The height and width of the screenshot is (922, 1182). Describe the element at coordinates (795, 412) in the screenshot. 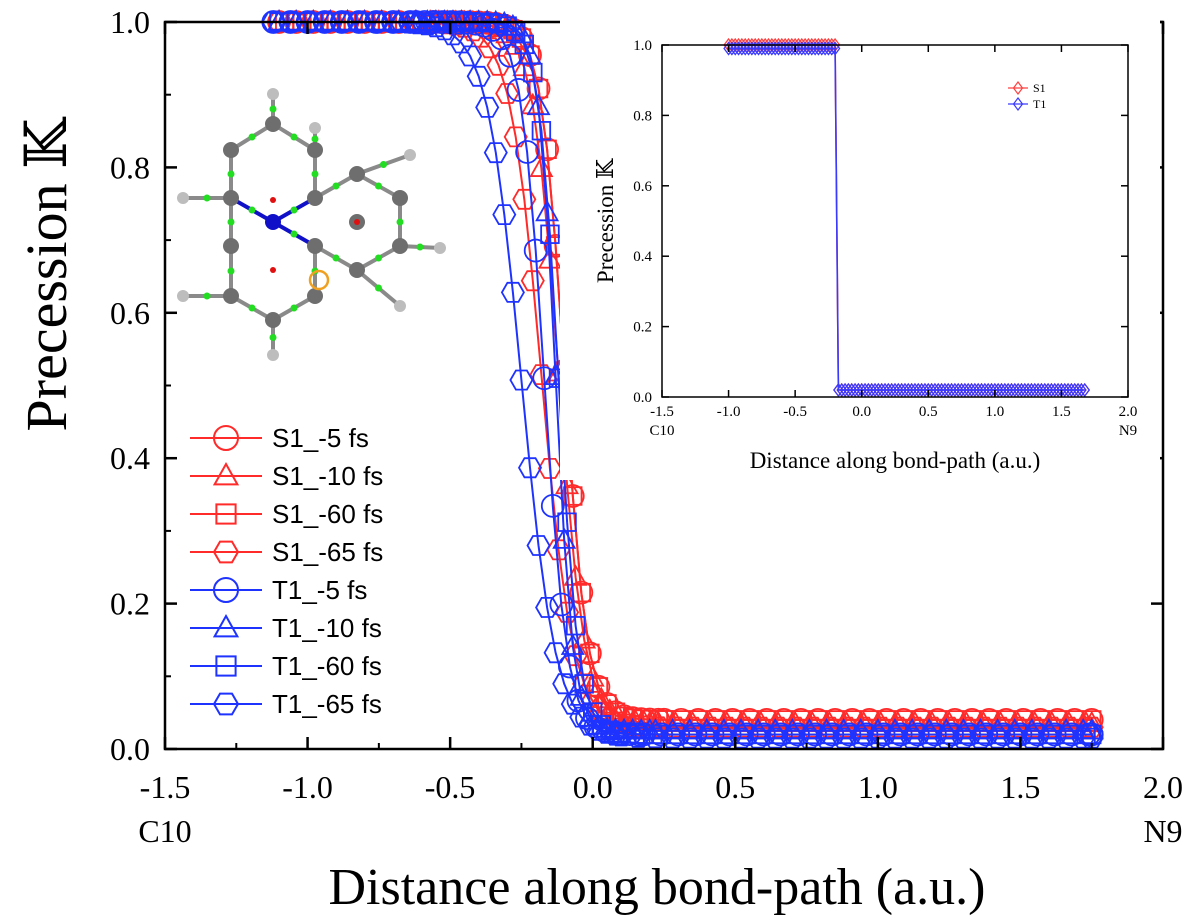

I see `inset-x-tick-label-2: -0.5` at that location.